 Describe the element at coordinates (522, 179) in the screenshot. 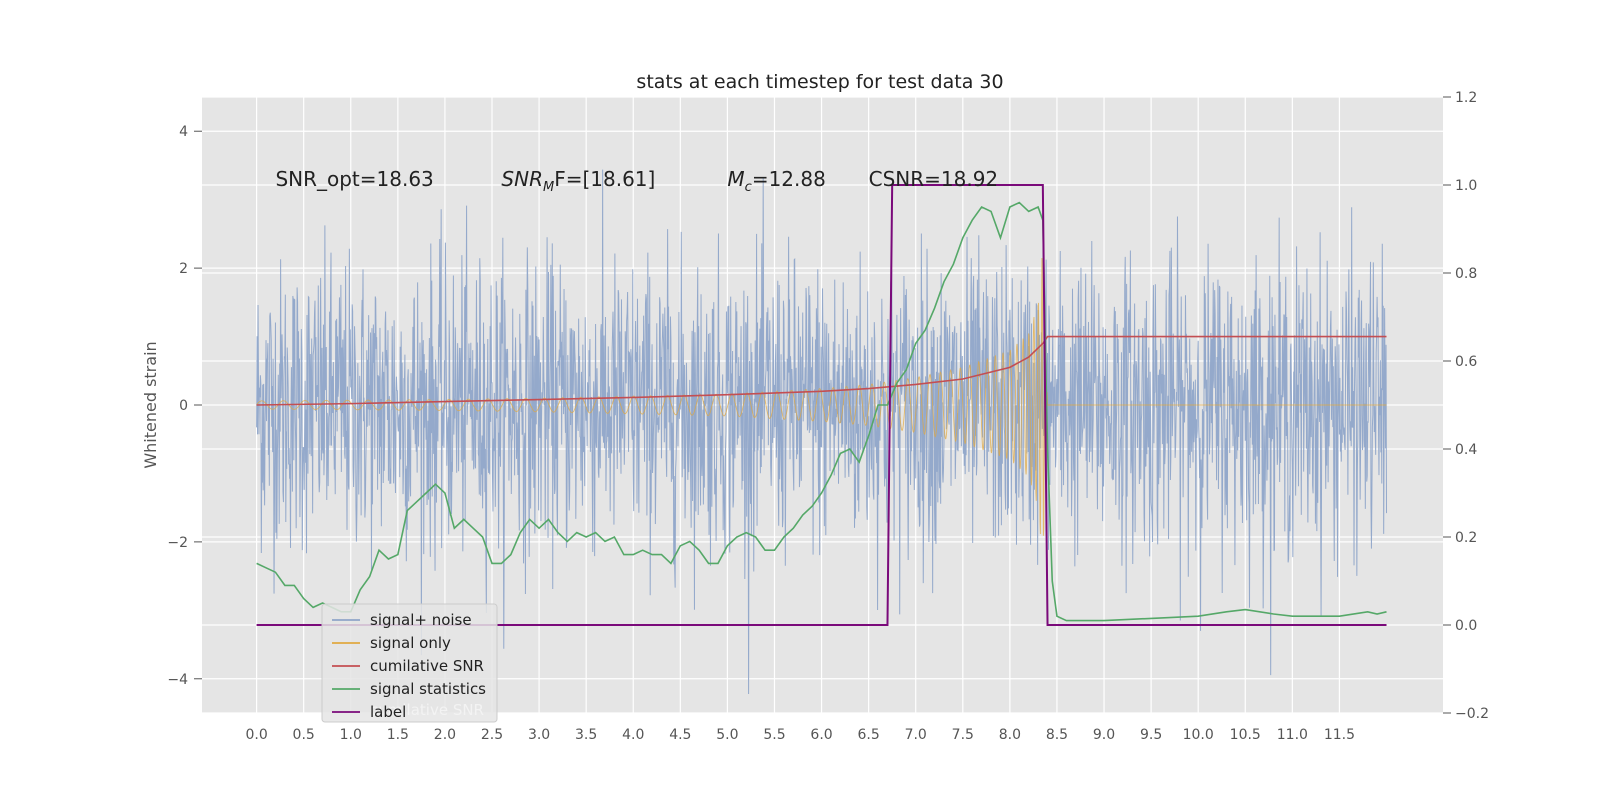

I see `annotation-main: SNR` at that location.